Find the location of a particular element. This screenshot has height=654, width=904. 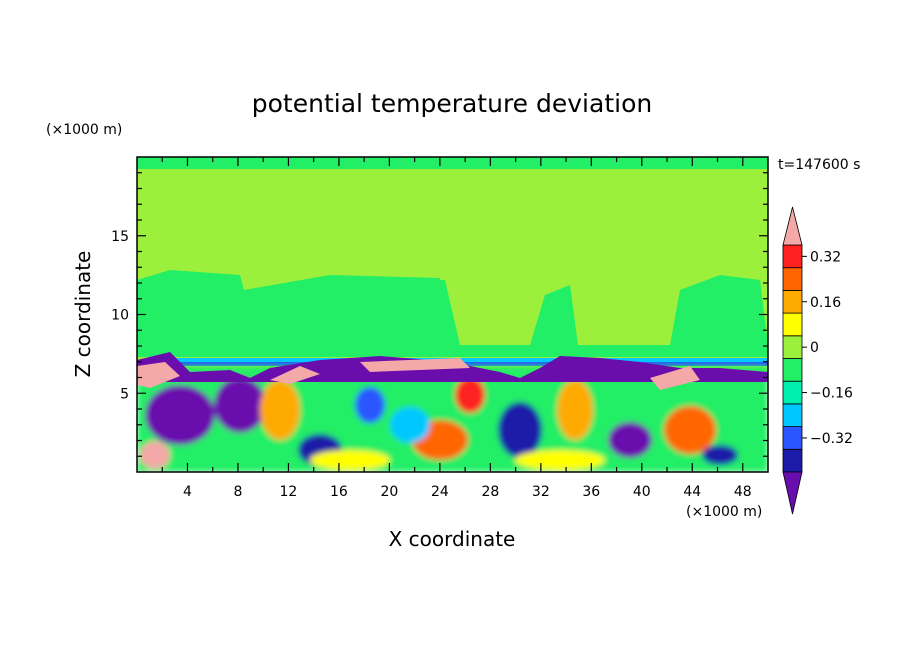

x-tick-label: 36 is located at coordinates (591, 492).